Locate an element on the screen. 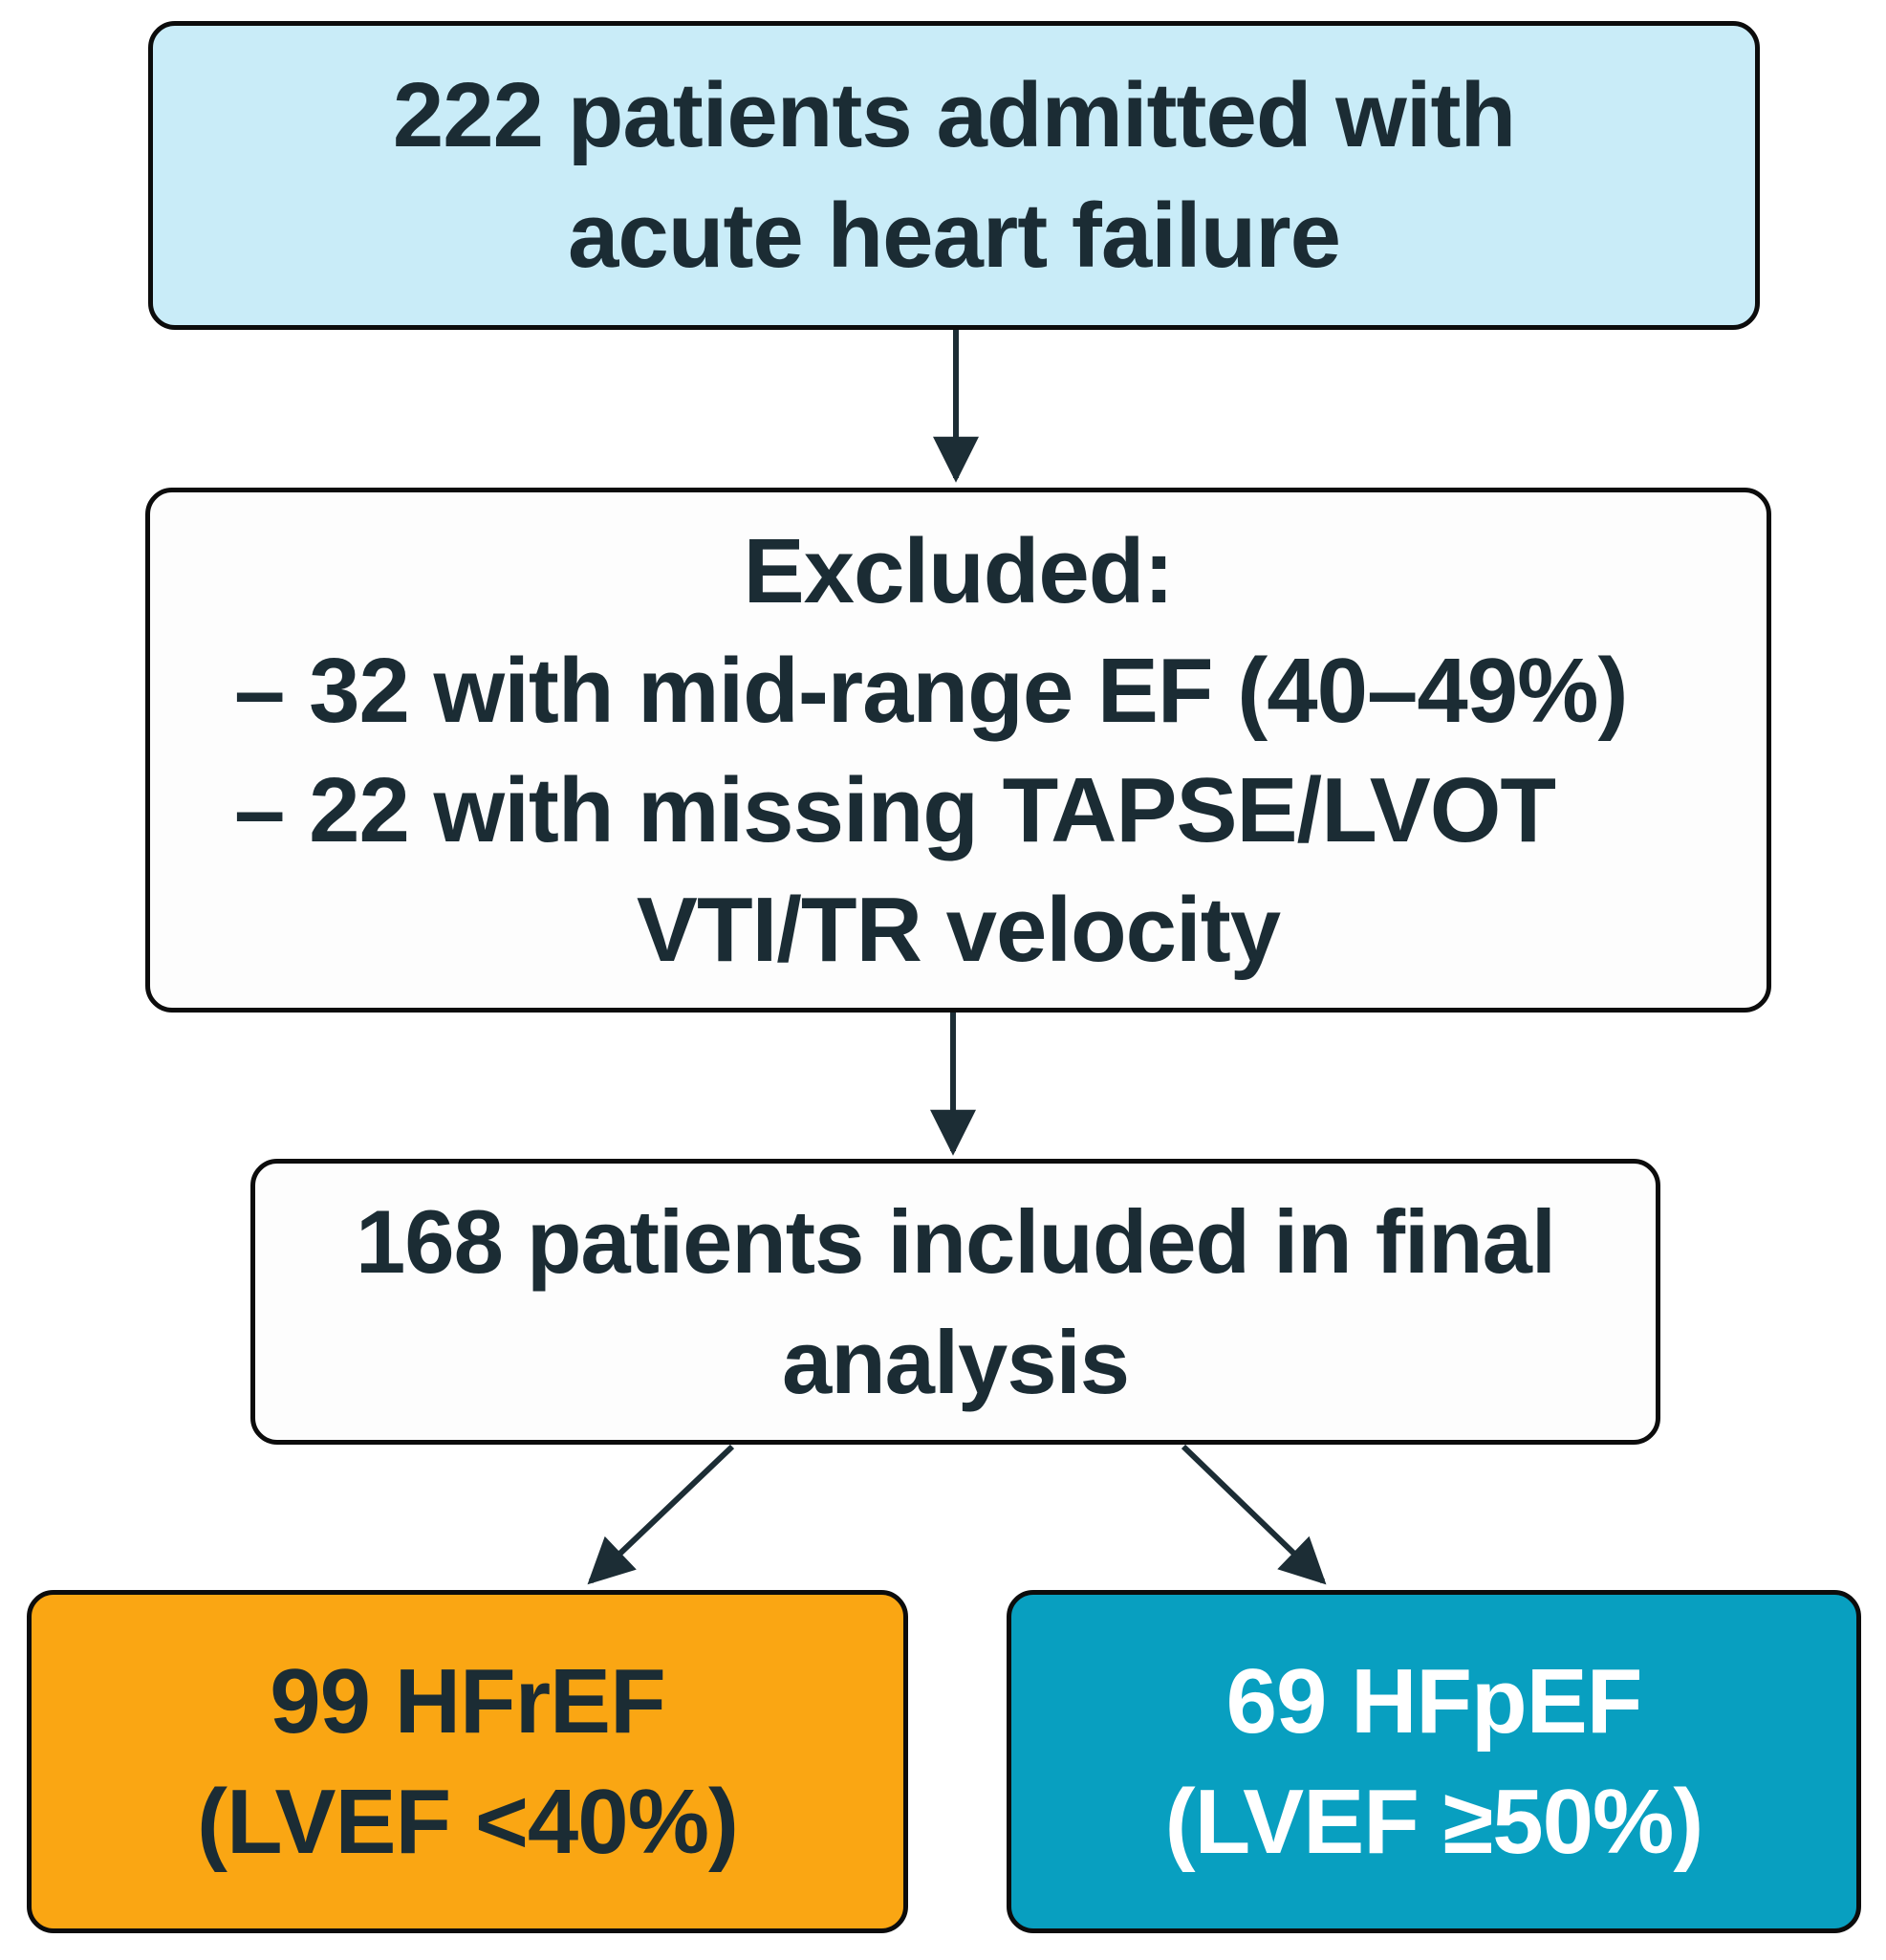  included-line-2: analysis is located at coordinates (955, 1361).